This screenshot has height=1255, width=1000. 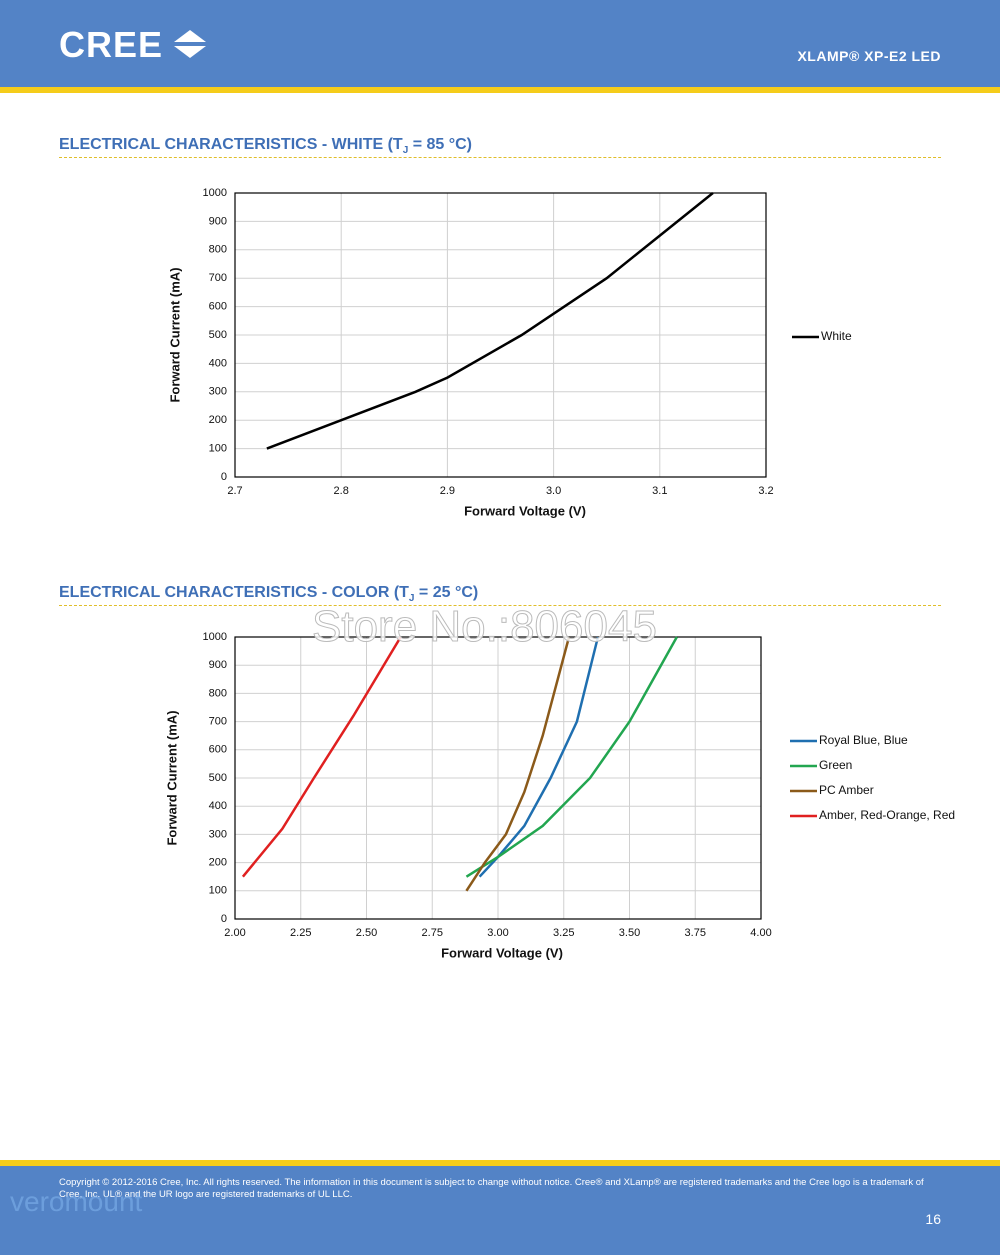 I want to click on x-tick-label: 2.50, so click(x=366, y=933).